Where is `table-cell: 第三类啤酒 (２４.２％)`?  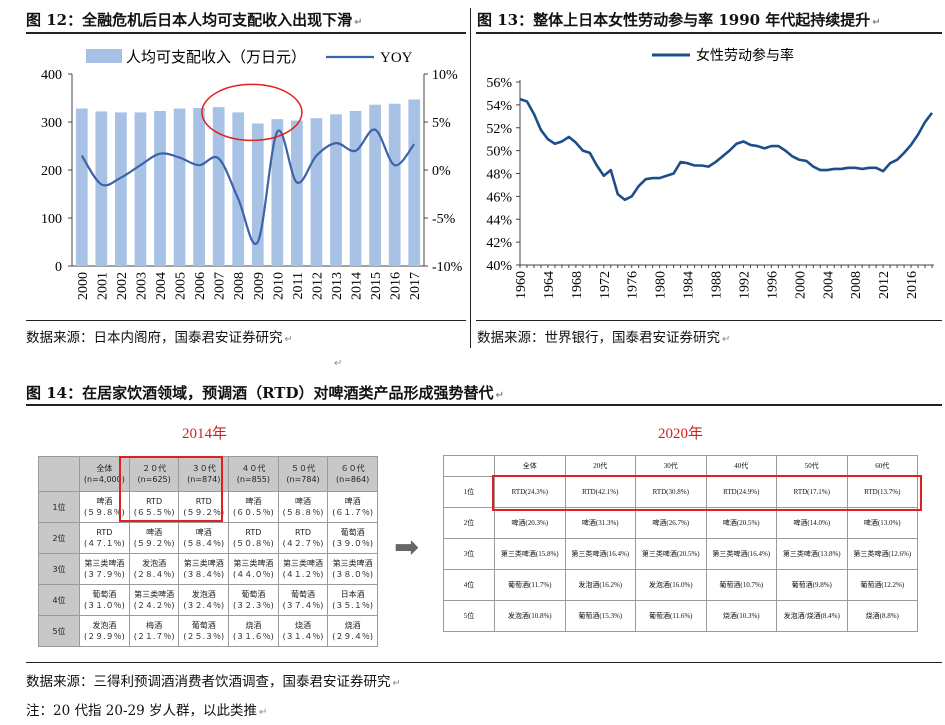 table-cell: 第三类啤酒 (２４.２％) is located at coordinates (154, 600).